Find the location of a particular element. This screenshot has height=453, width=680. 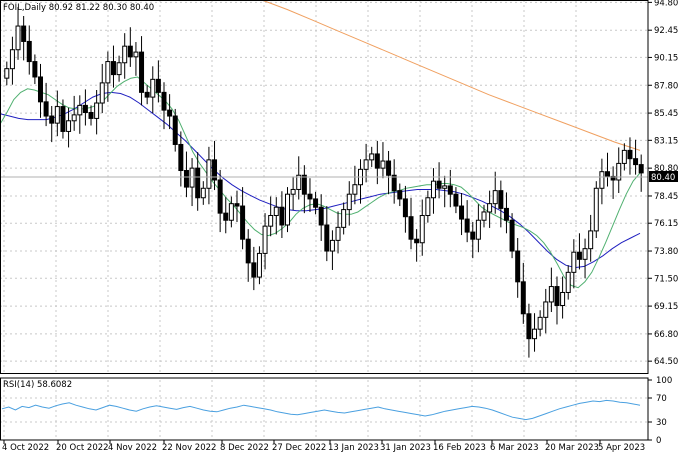

price-tick-label: 71.50 is located at coordinates (666, 279).